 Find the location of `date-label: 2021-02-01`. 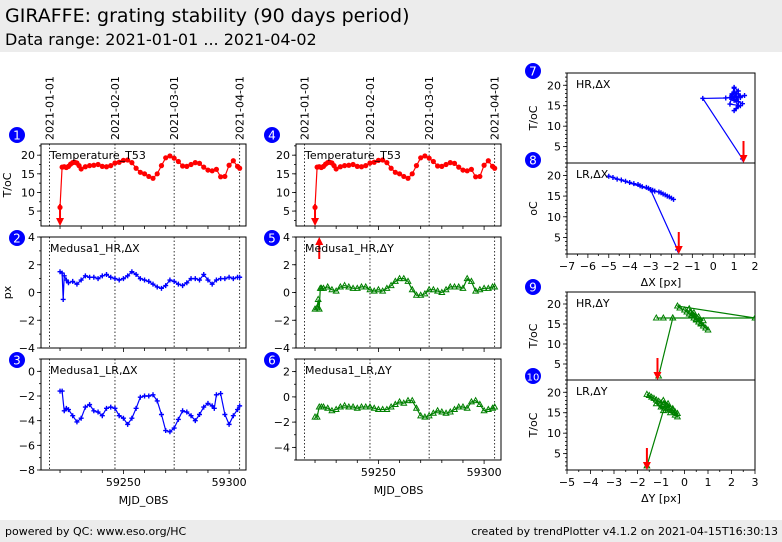

date-label: 2021-02-01 is located at coordinates (370, 108).